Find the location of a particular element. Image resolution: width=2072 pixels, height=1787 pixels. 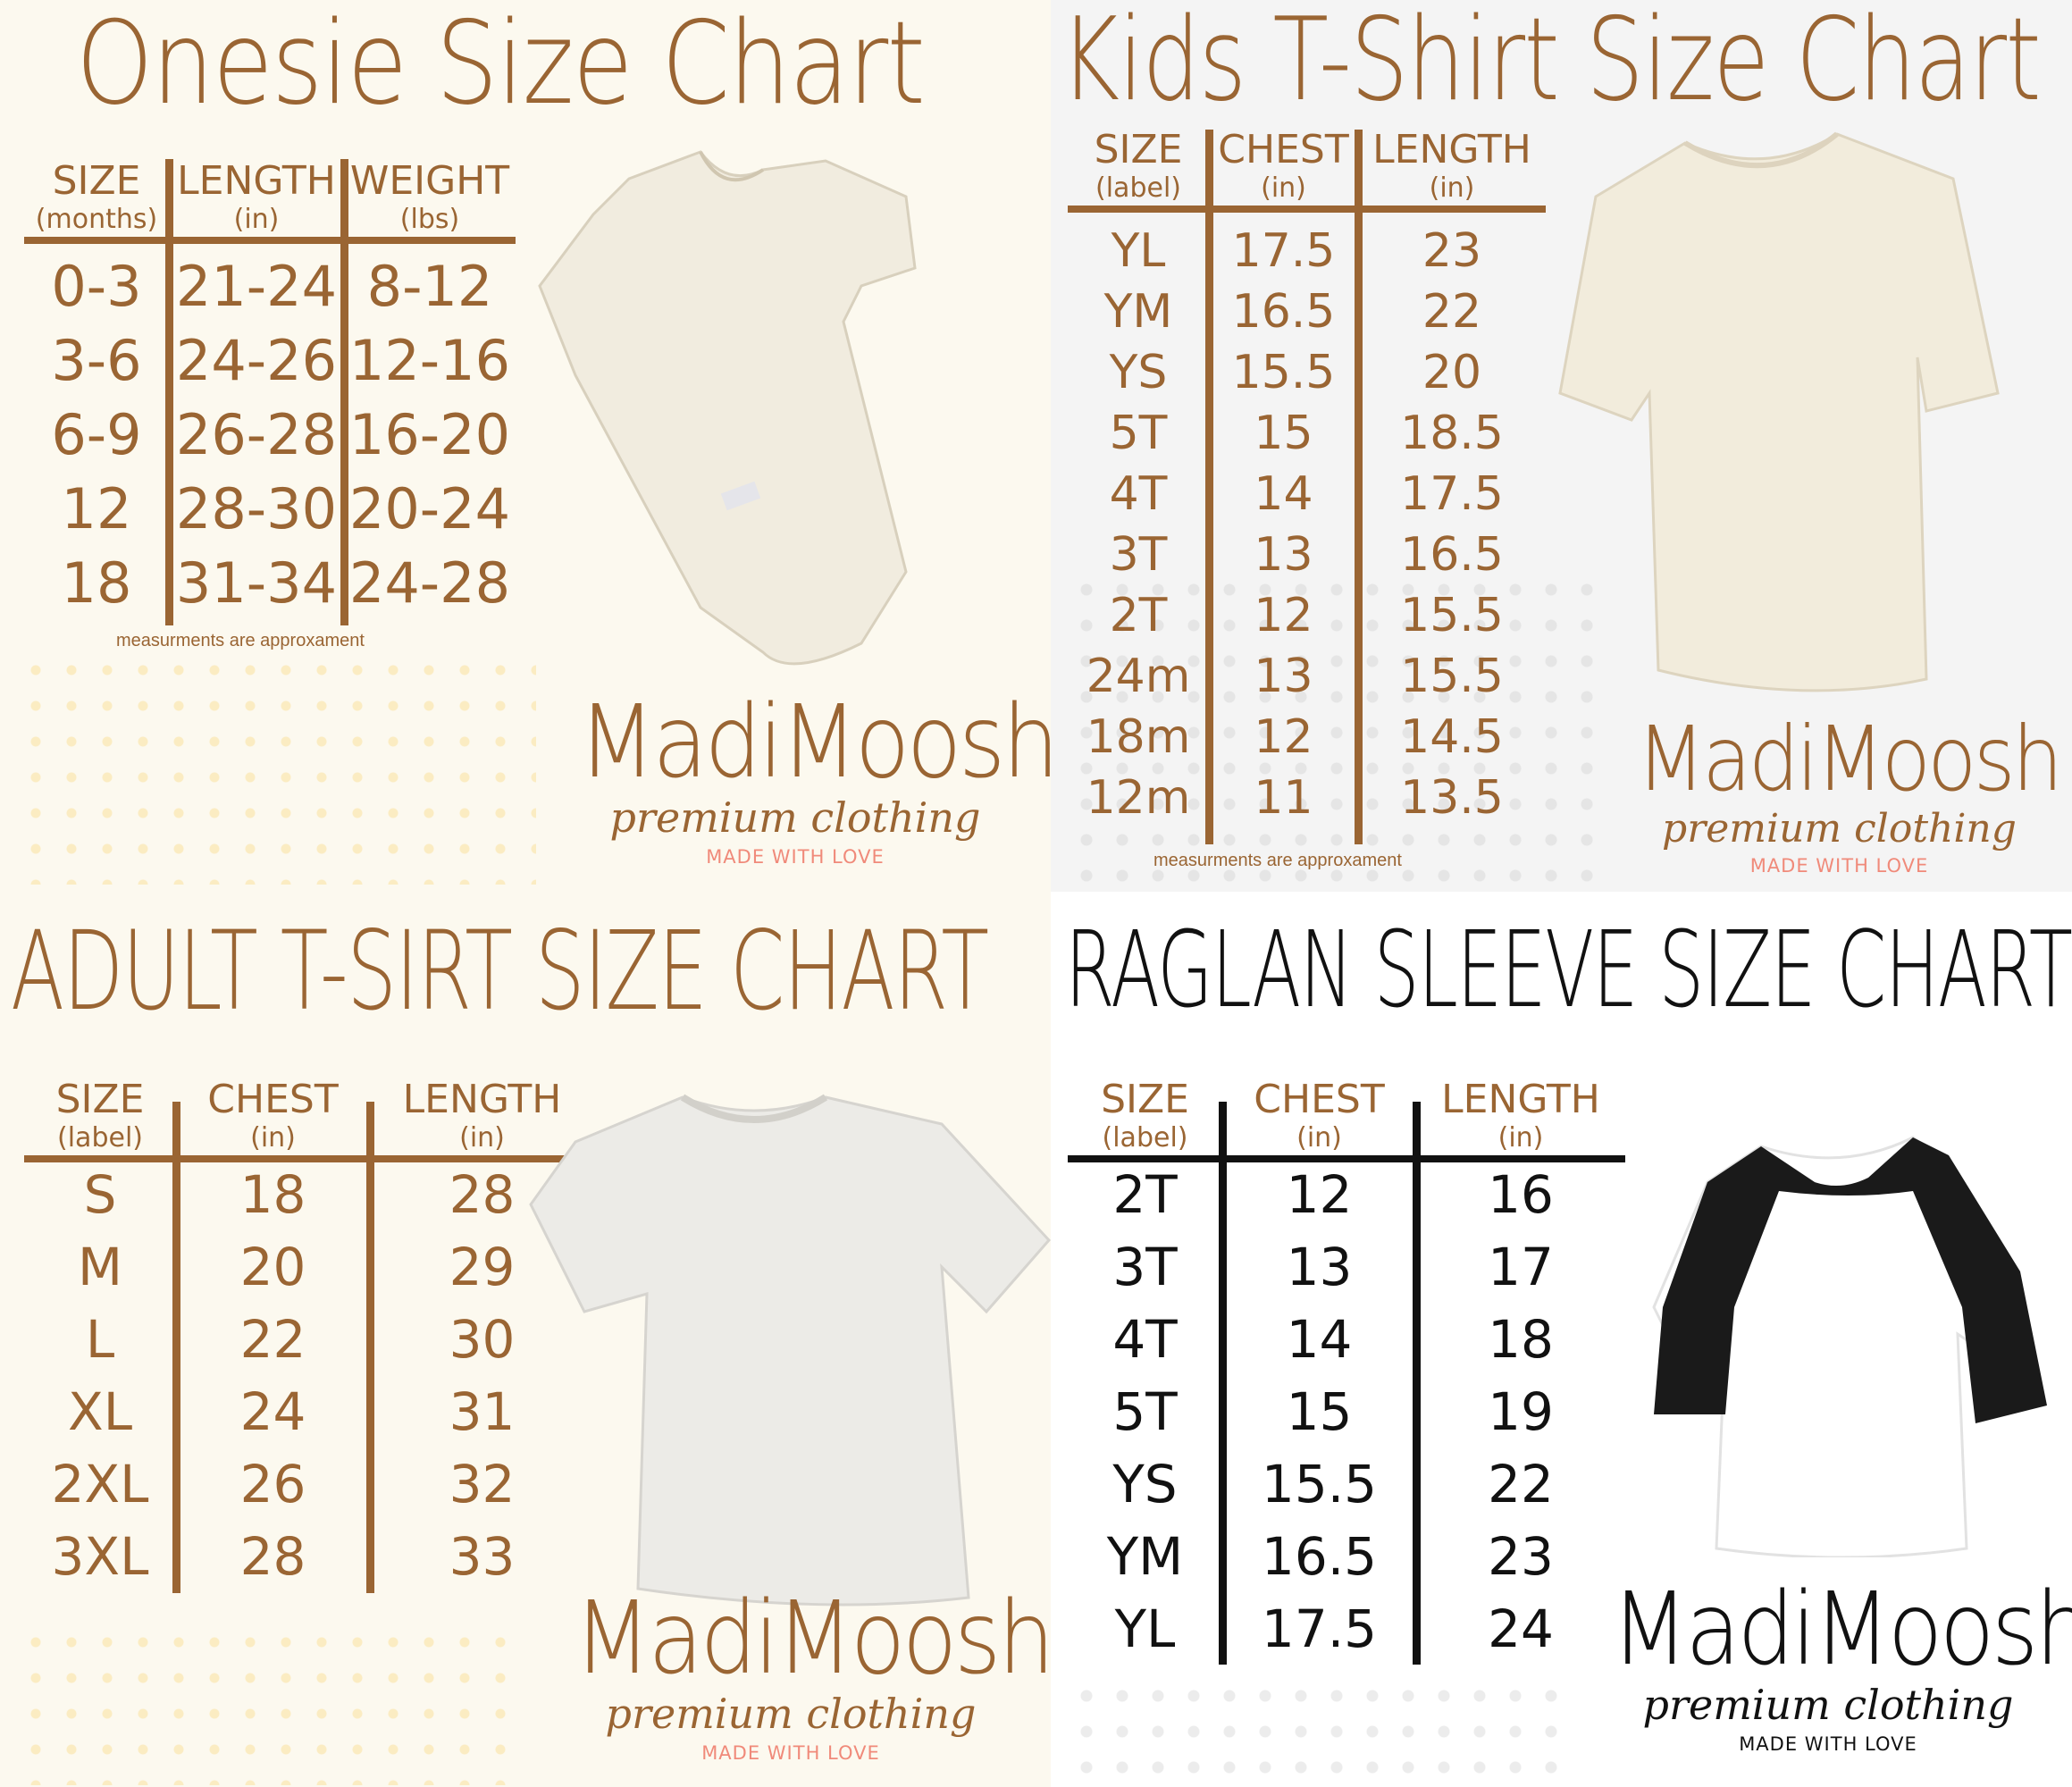

size-cell: 18m is located at coordinates (1138, 737).